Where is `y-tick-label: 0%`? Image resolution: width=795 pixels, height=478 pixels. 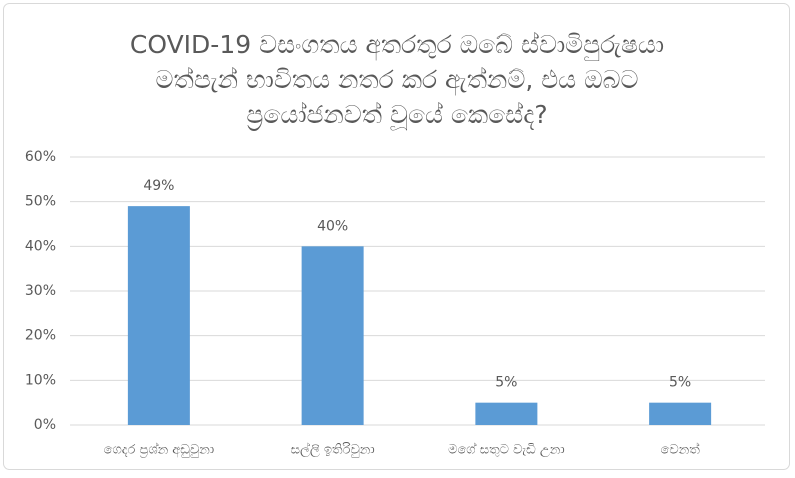 y-tick-label: 0% is located at coordinates (45, 425).